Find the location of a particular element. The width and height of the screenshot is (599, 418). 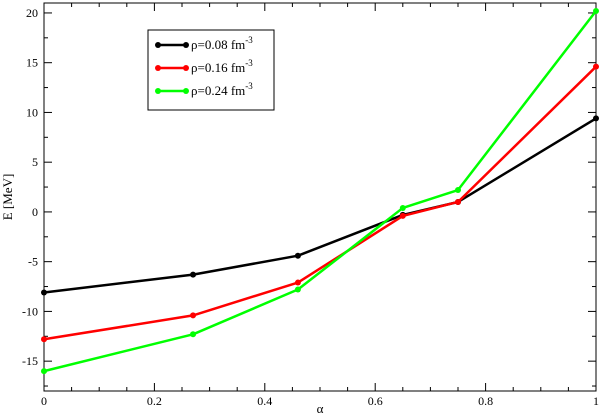

x-axis-label: α is located at coordinates (320, 408).